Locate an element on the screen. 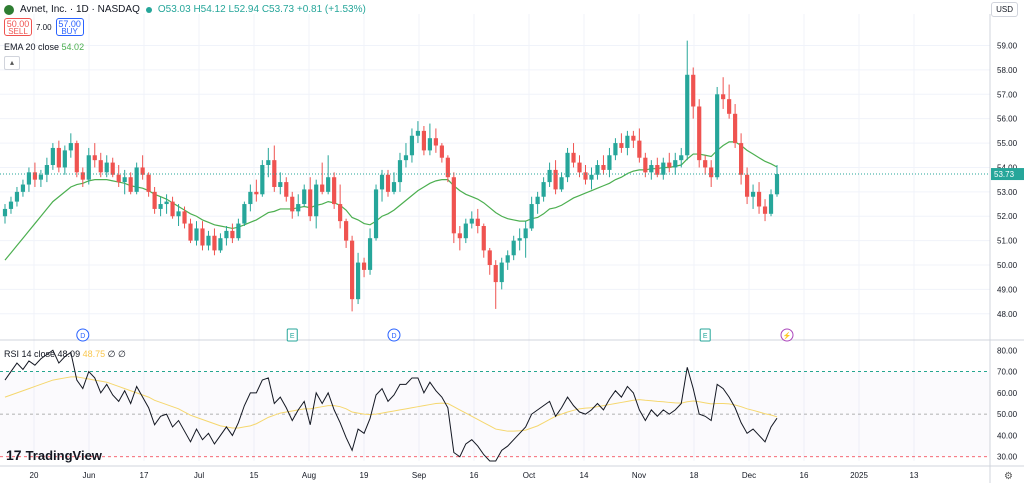 Image resolution: width=1024 pixels, height=483 pixels. price-tick-label: 57.00 is located at coordinates (1007, 94).